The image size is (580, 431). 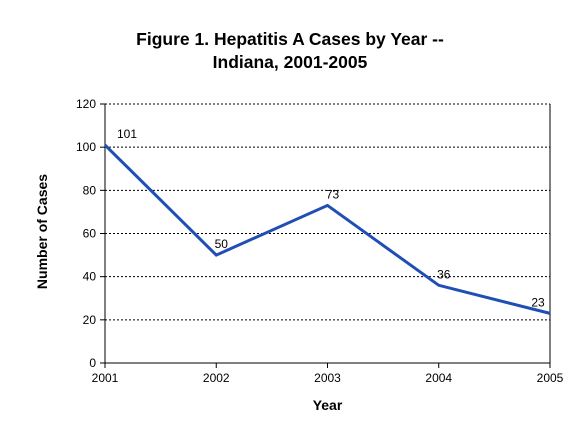 What do you see at coordinates (290, 39) in the screenshot?
I see `chart-title-line-1: Figure 1. Hepatitis A Cases by Year --` at bounding box center [290, 39].